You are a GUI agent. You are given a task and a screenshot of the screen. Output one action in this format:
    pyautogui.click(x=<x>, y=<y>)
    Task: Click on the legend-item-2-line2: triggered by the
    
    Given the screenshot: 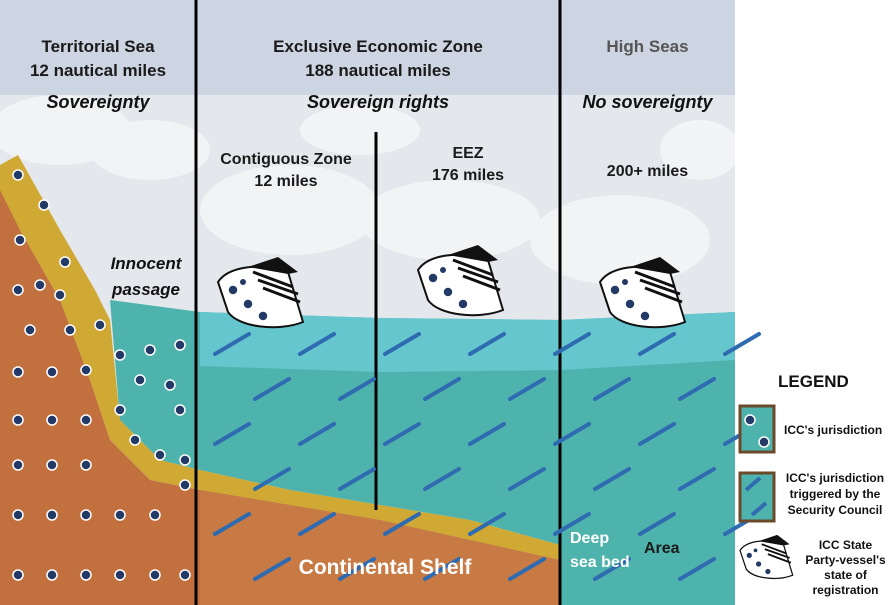 What is the action you would take?
    pyautogui.click(x=835, y=494)
    